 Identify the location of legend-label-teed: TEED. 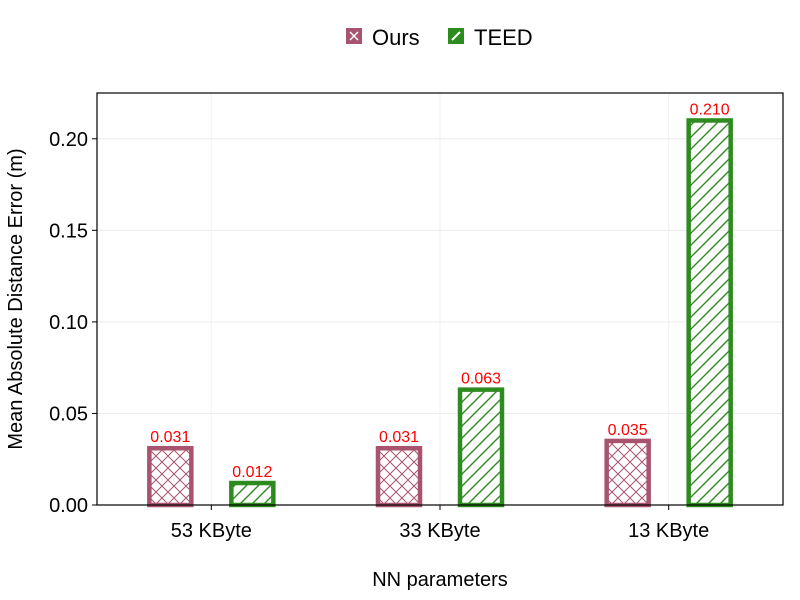
(503, 37).